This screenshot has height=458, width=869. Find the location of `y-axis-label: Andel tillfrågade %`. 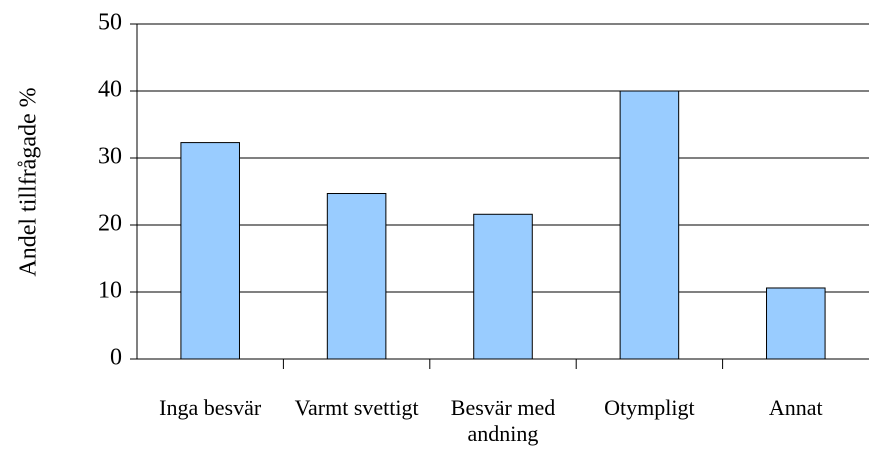

y-axis-label: Andel tillfrågade % is located at coordinates (29, 181).